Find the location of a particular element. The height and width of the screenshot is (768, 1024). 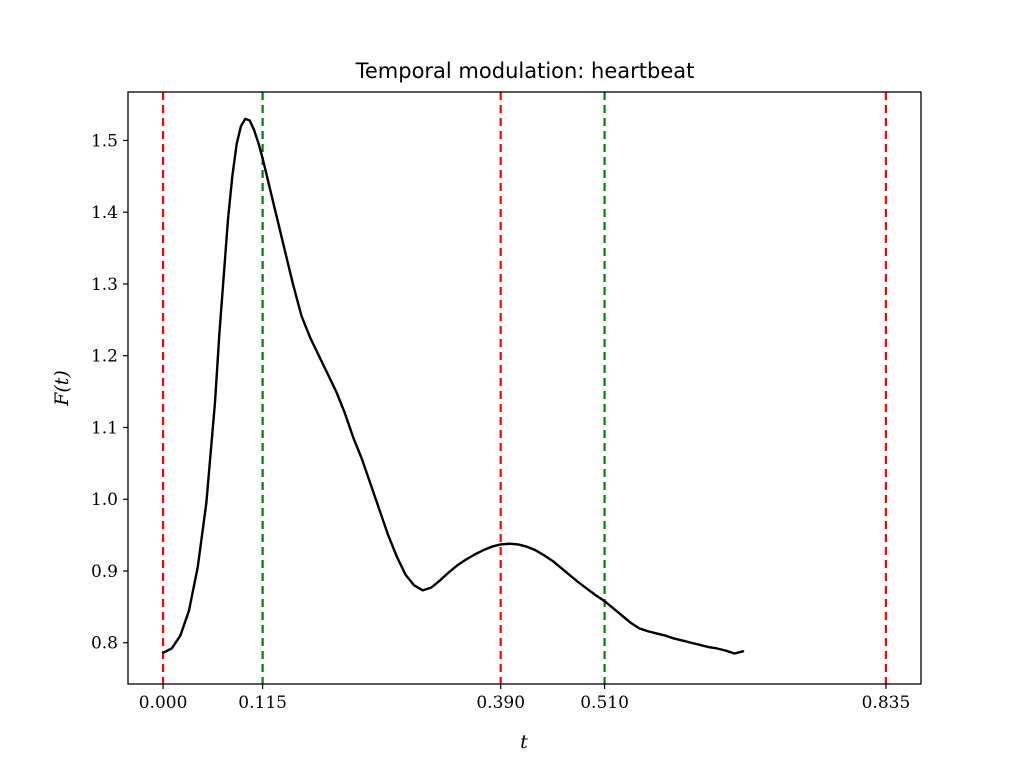

x-tick-label-2: 0.390 is located at coordinates (500, 703).